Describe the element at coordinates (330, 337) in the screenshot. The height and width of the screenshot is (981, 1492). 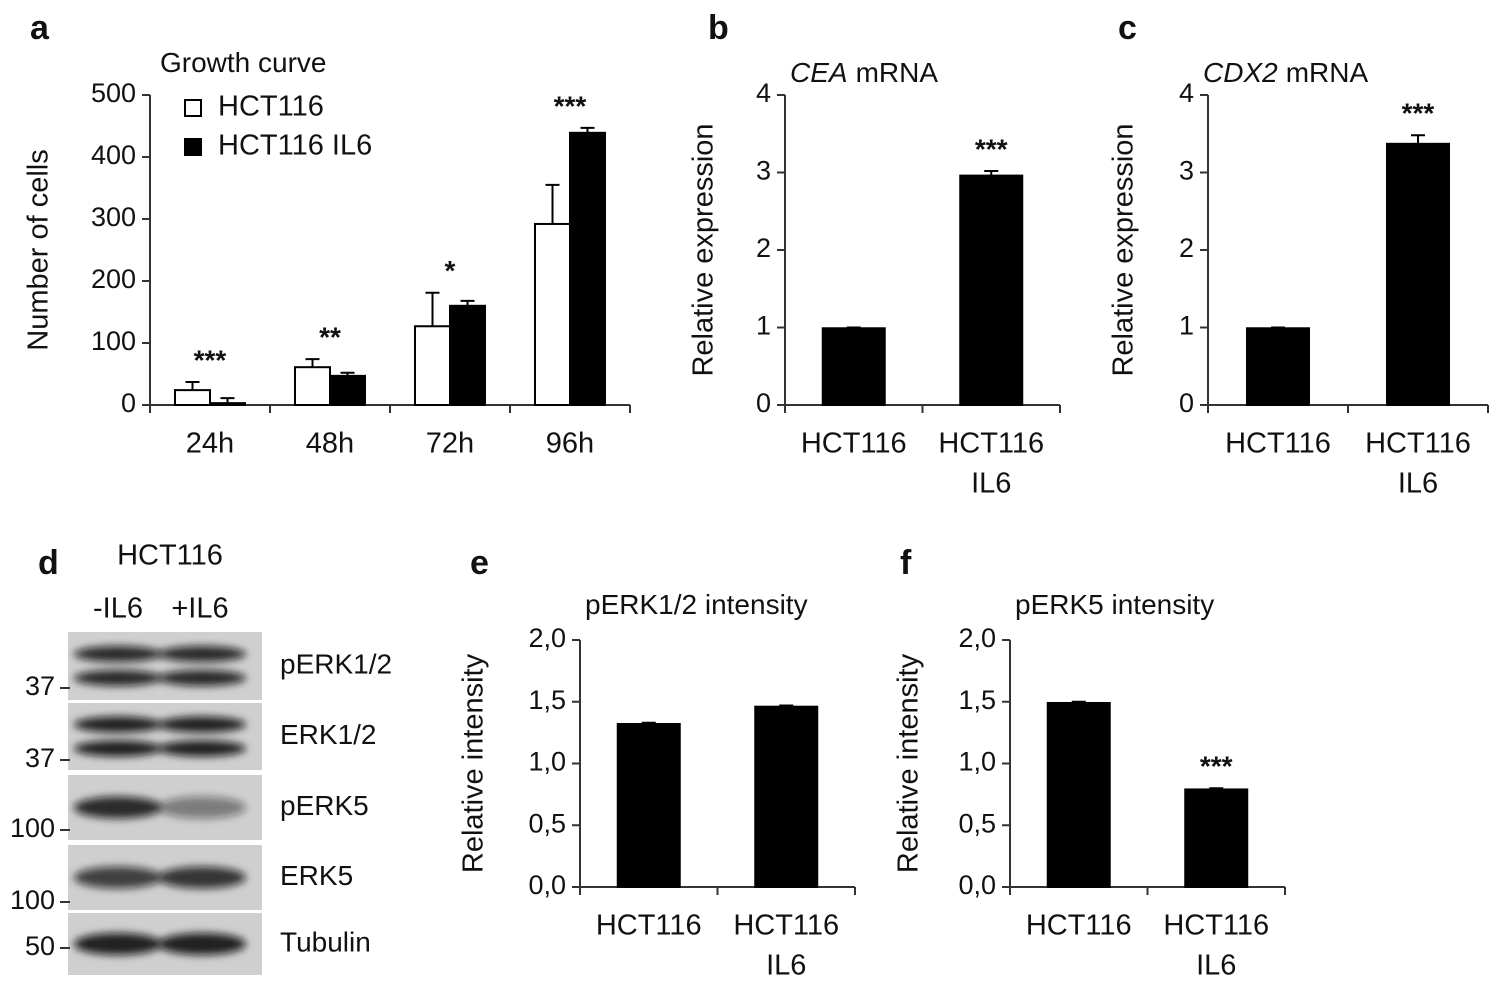
I see `significance: **` at that location.